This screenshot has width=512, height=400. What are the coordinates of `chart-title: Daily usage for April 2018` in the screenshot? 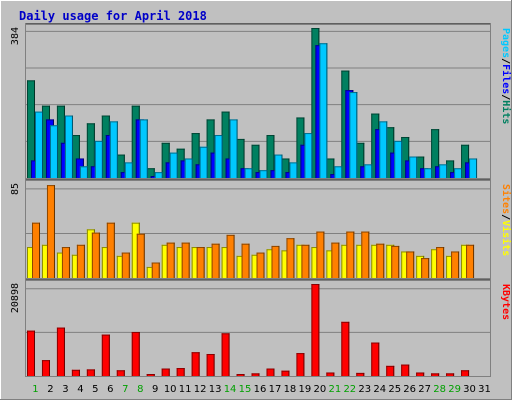 It's located at (113, 16).